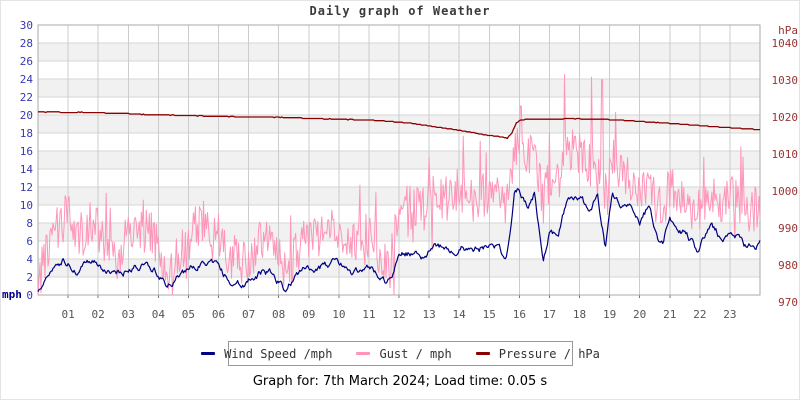 Image resolution: width=800 pixels, height=400 pixels. I want to click on legend-swatch-pressure, so click(482, 353).